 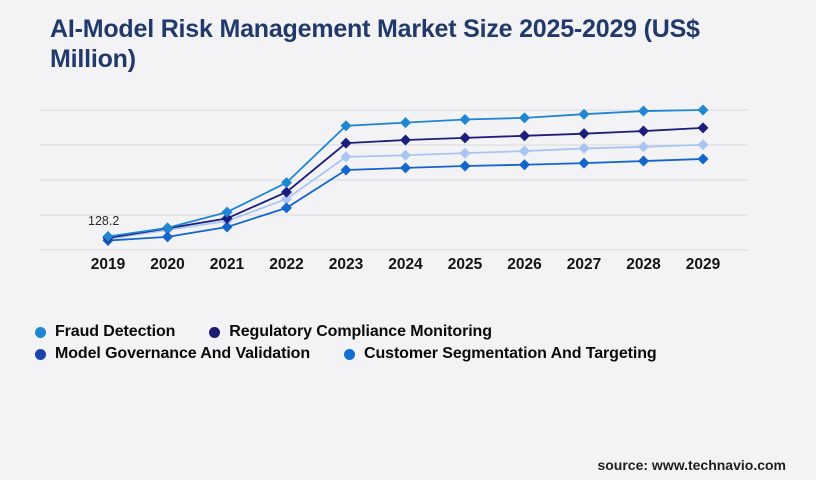 What do you see at coordinates (115, 331) in the screenshot?
I see `legend-label-fraud-detection: Fraud Detection` at bounding box center [115, 331].